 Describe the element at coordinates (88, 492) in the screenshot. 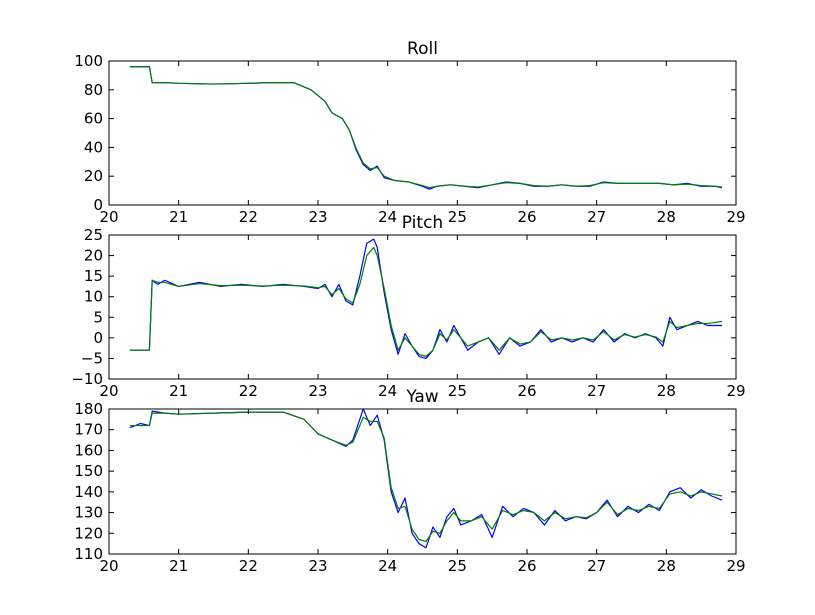

I see `yaw-y-tick-label: 140` at that location.